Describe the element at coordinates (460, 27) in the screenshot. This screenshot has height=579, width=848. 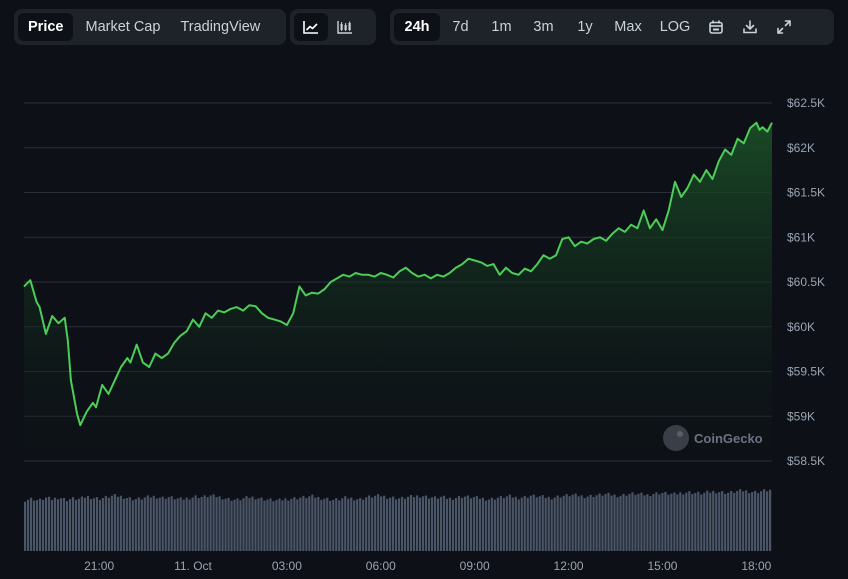
I see `range-7d: 7d` at that location.